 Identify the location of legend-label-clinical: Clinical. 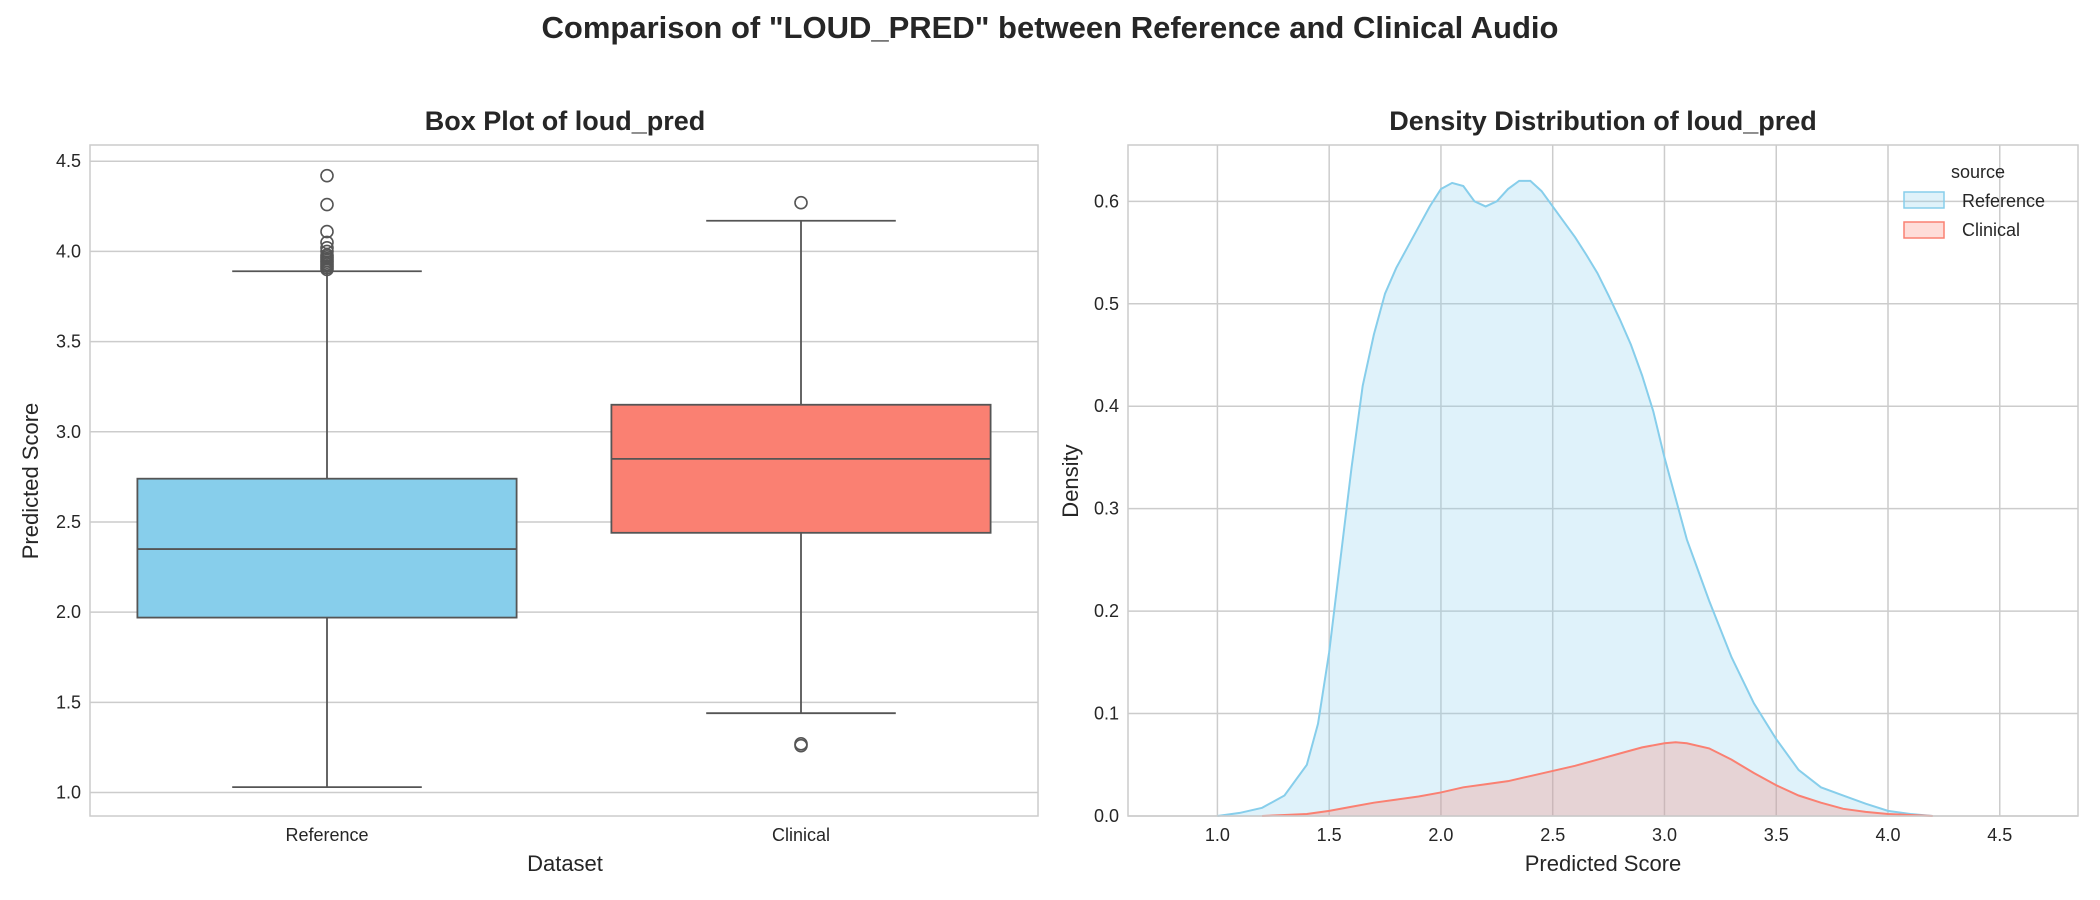
(1991, 230).